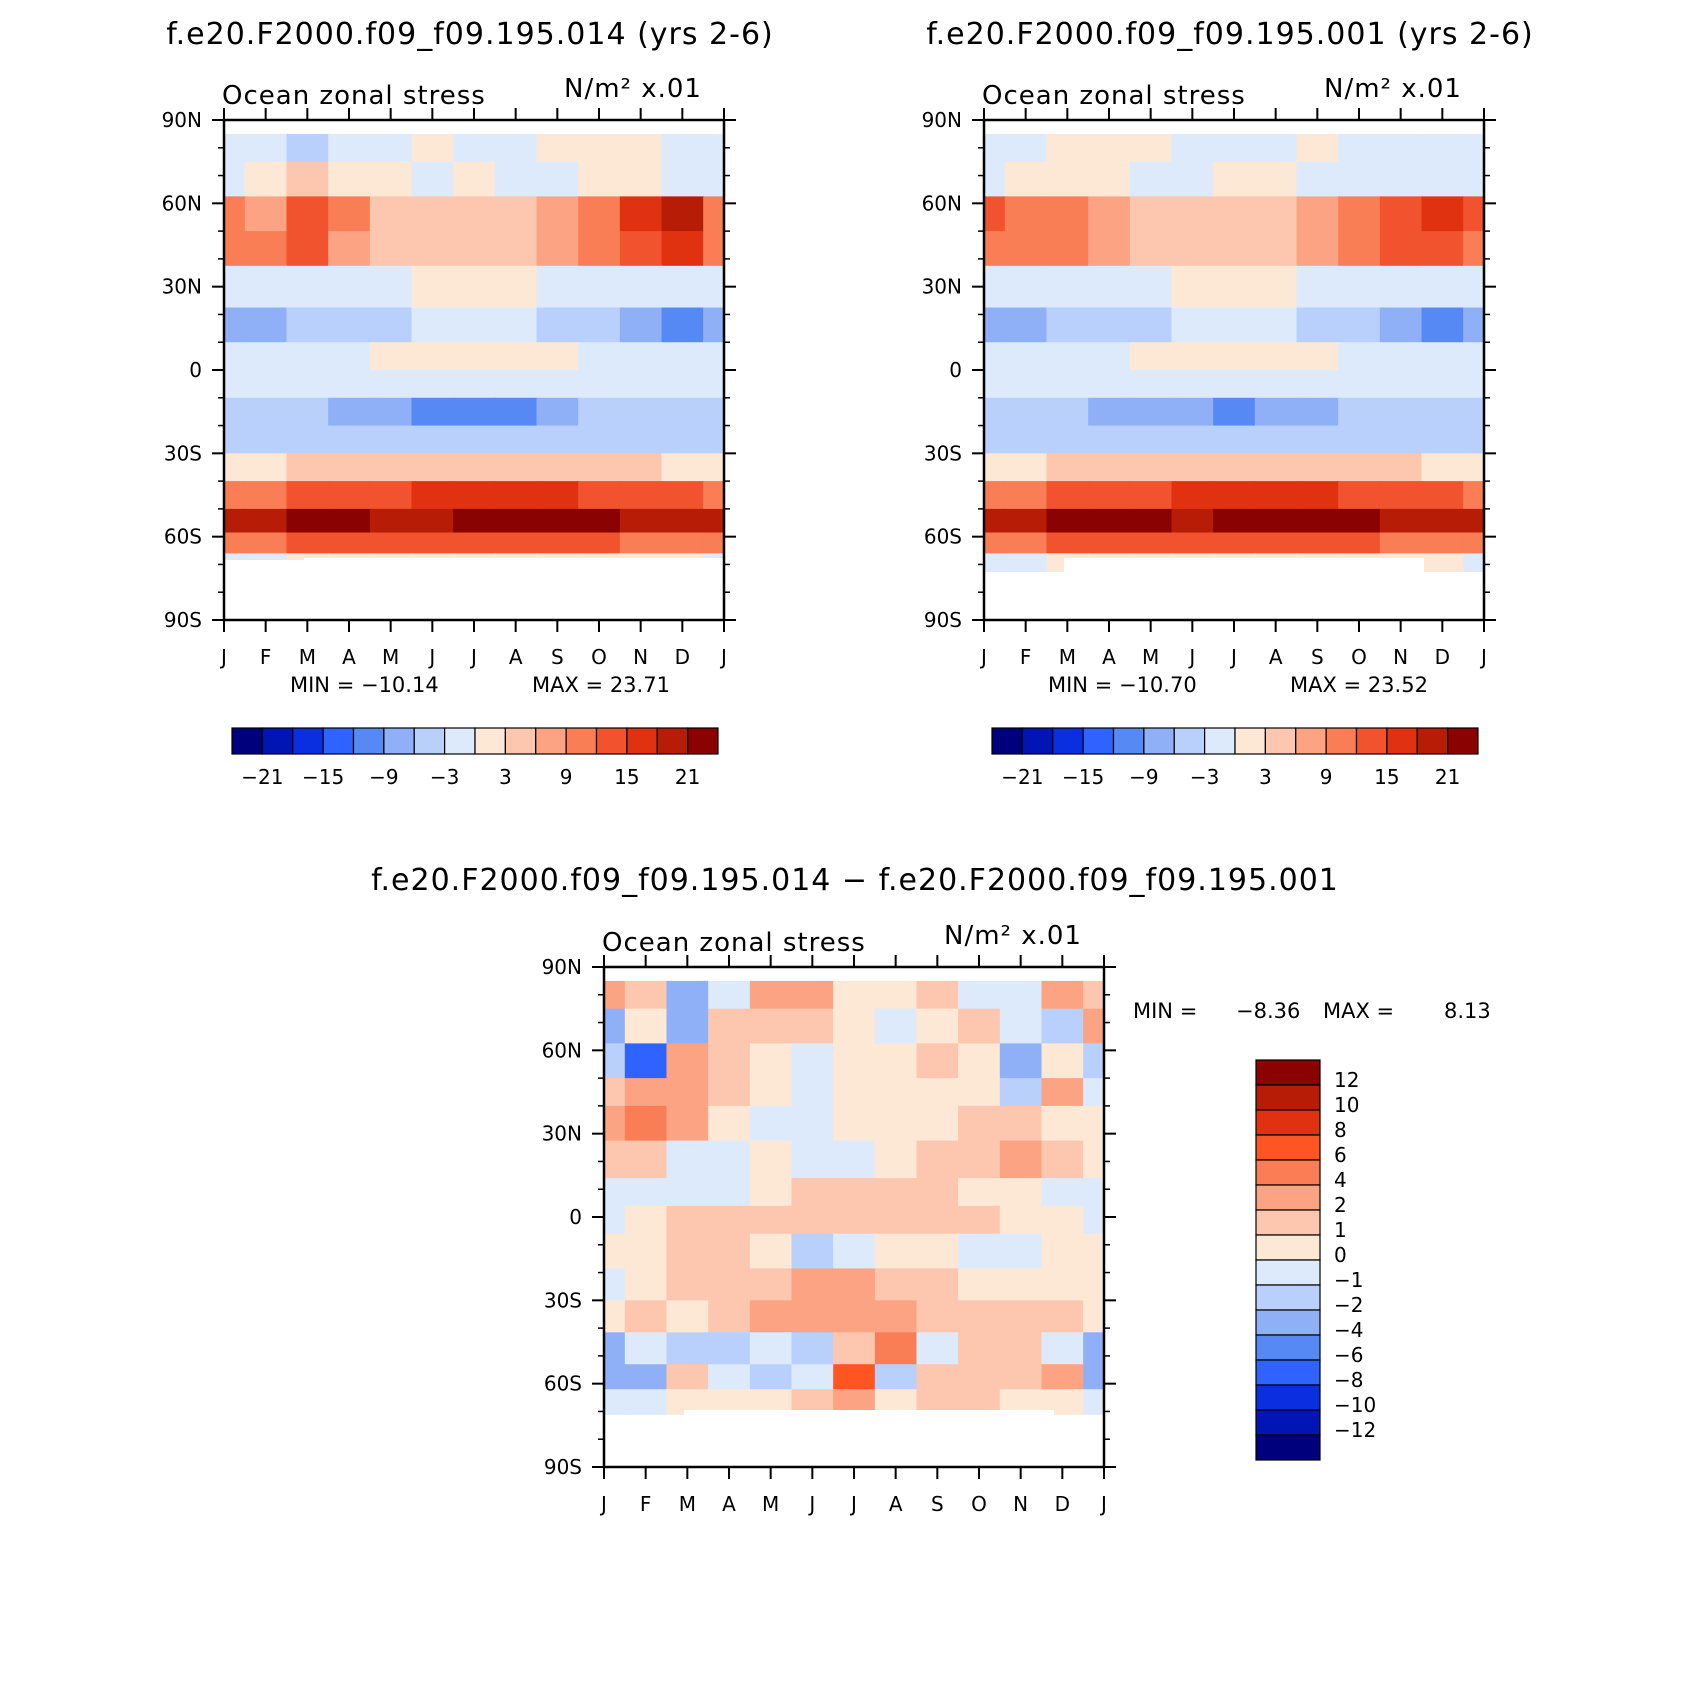 This screenshot has height=1697, width=1697. I want to click on colorbar-label: −21, so click(262, 777).